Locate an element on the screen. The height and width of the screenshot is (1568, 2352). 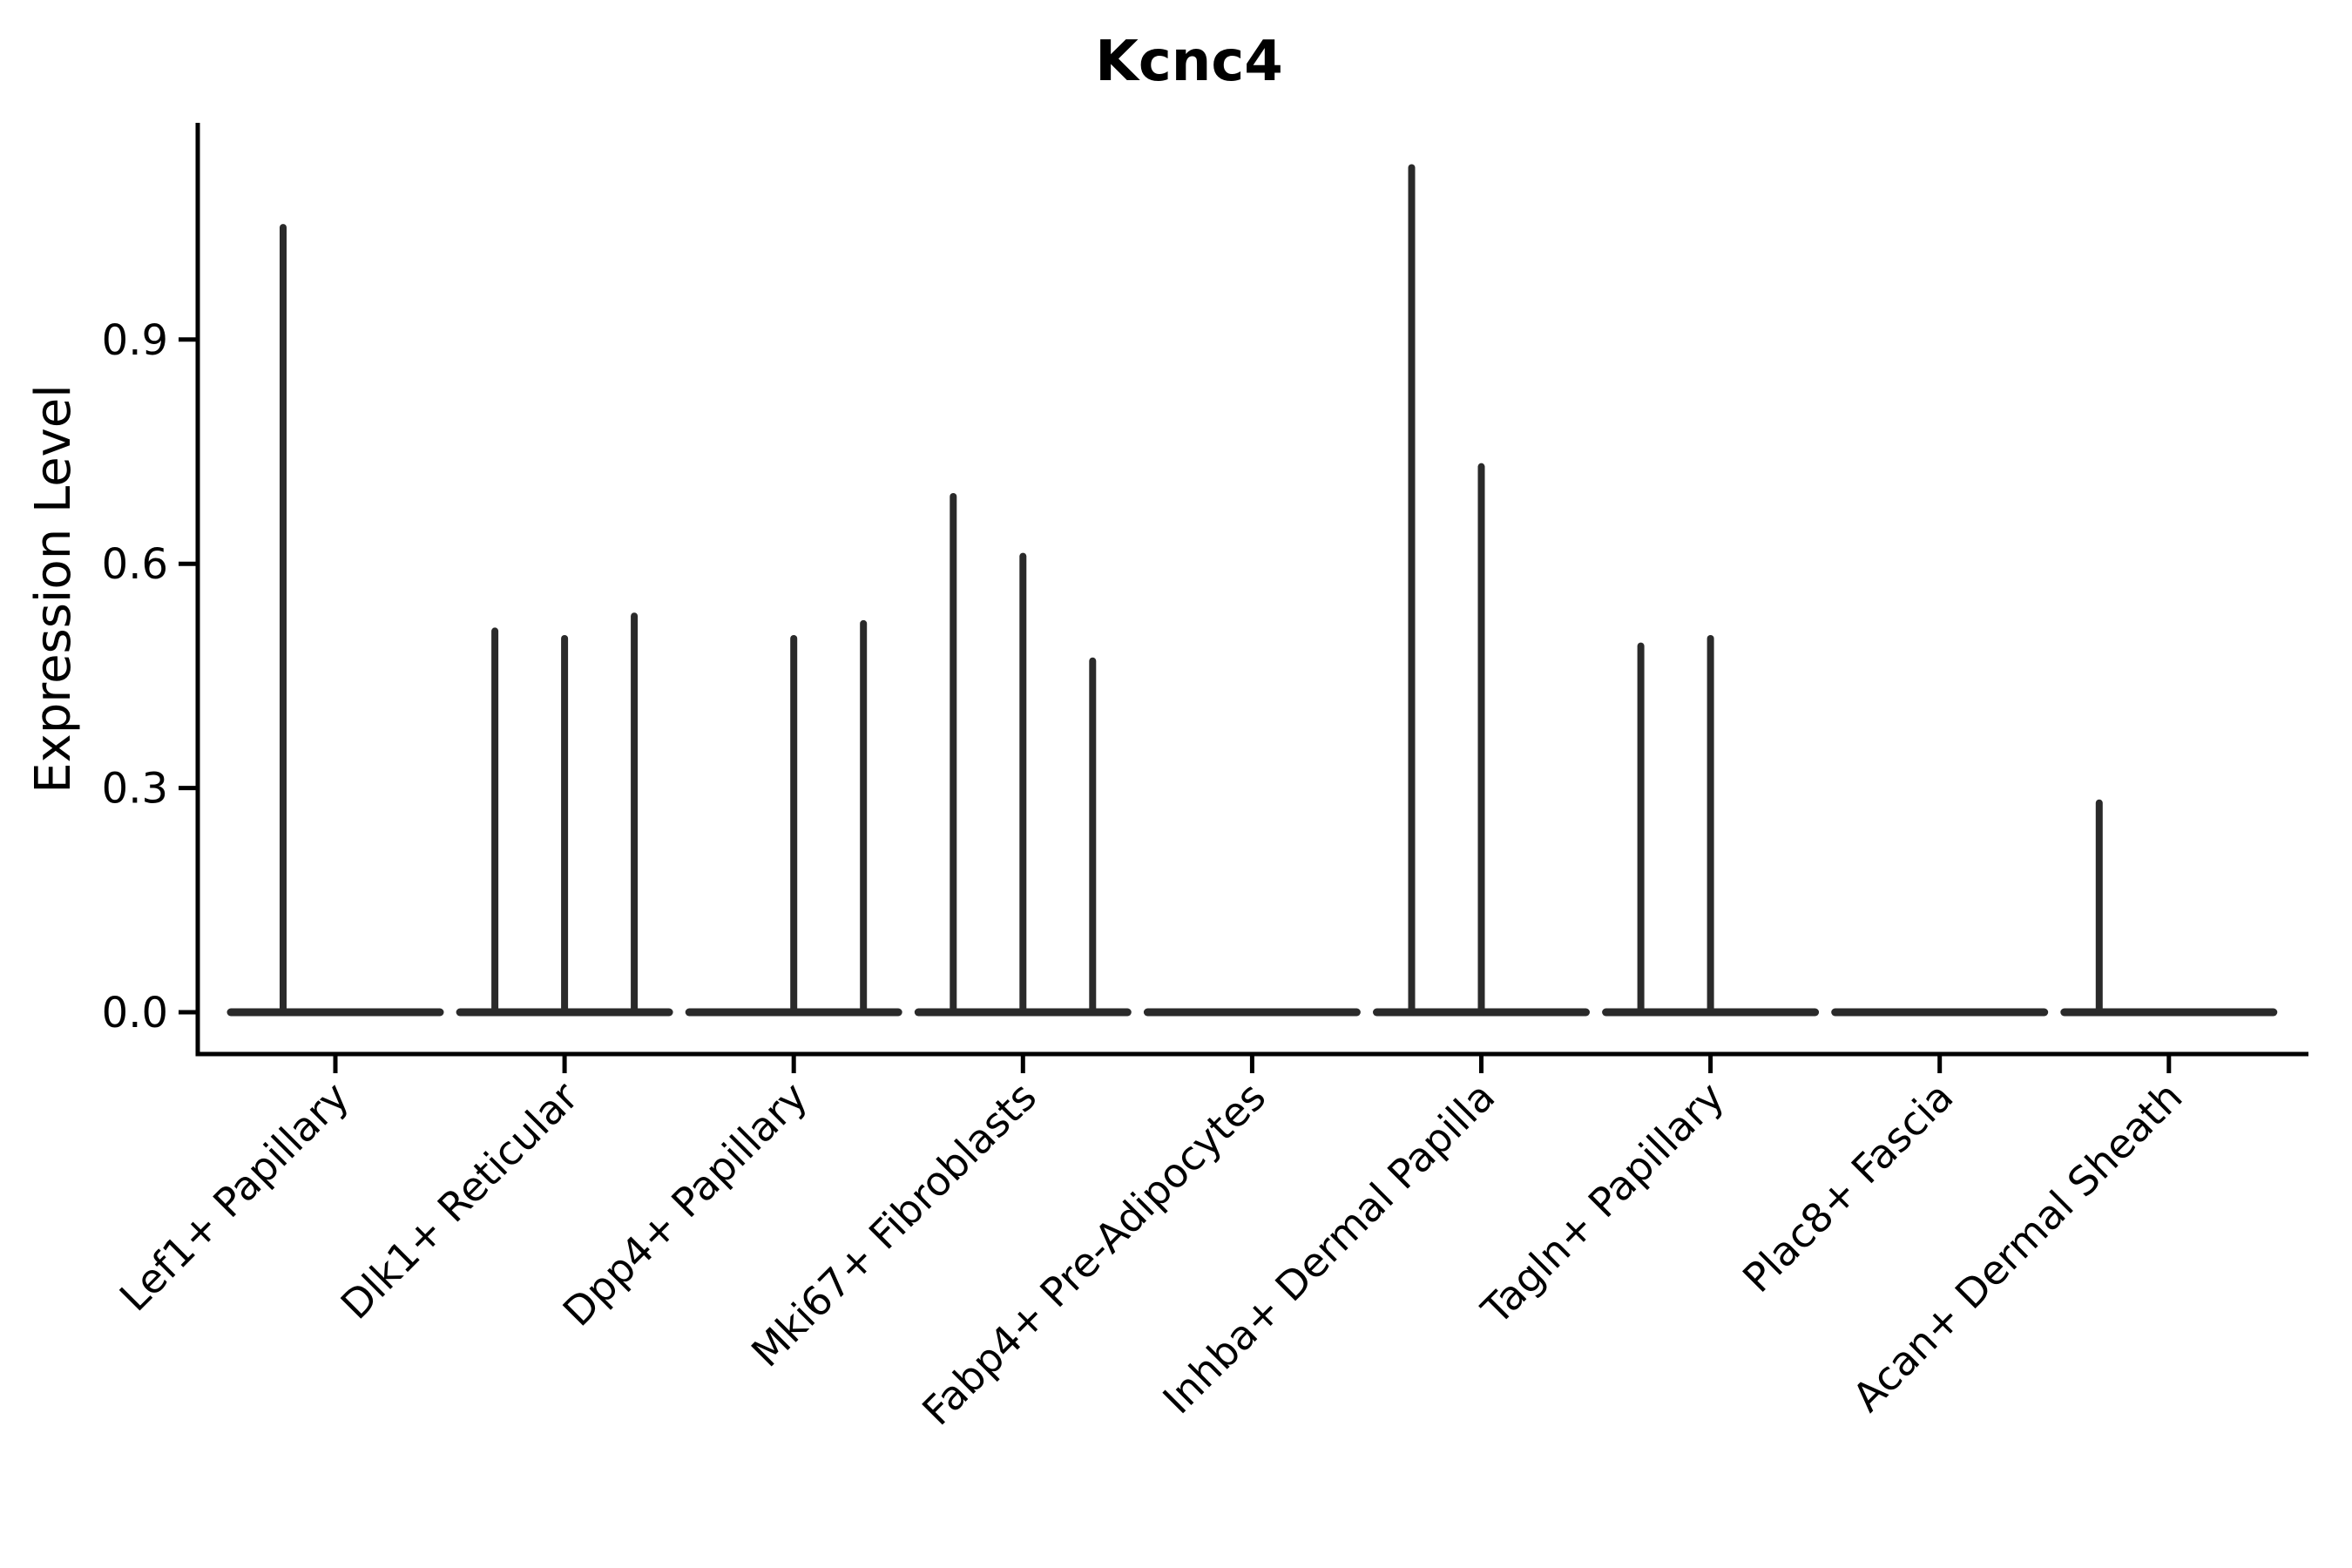
y-tick-label: 0.9 is located at coordinates (135, 340).